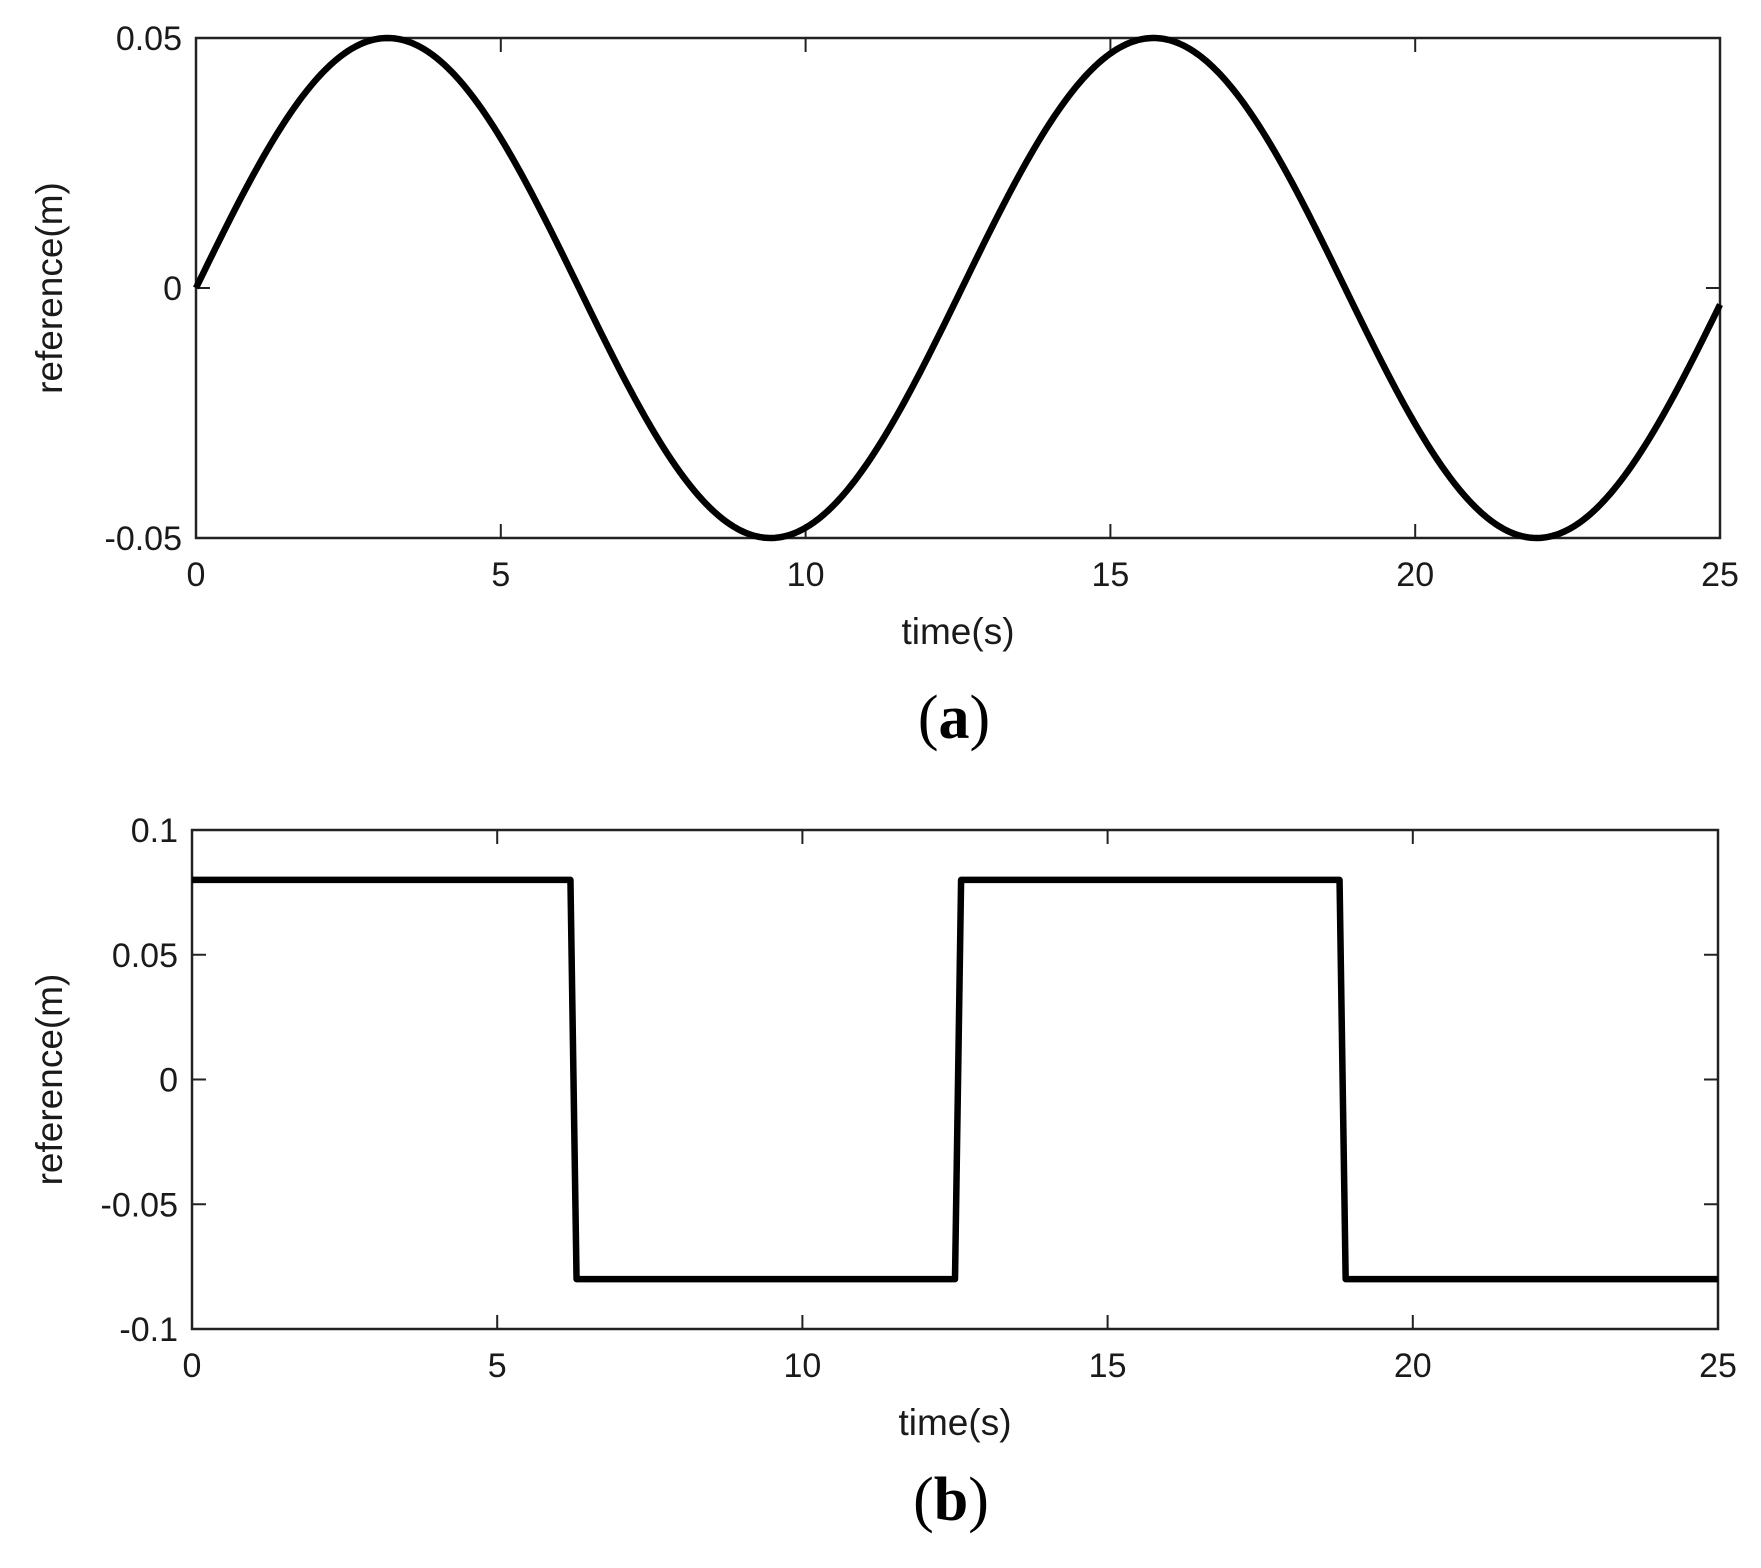  Describe the element at coordinates (954, 718) in the screenshot. I see `panel-label-a: (a)` at that location.